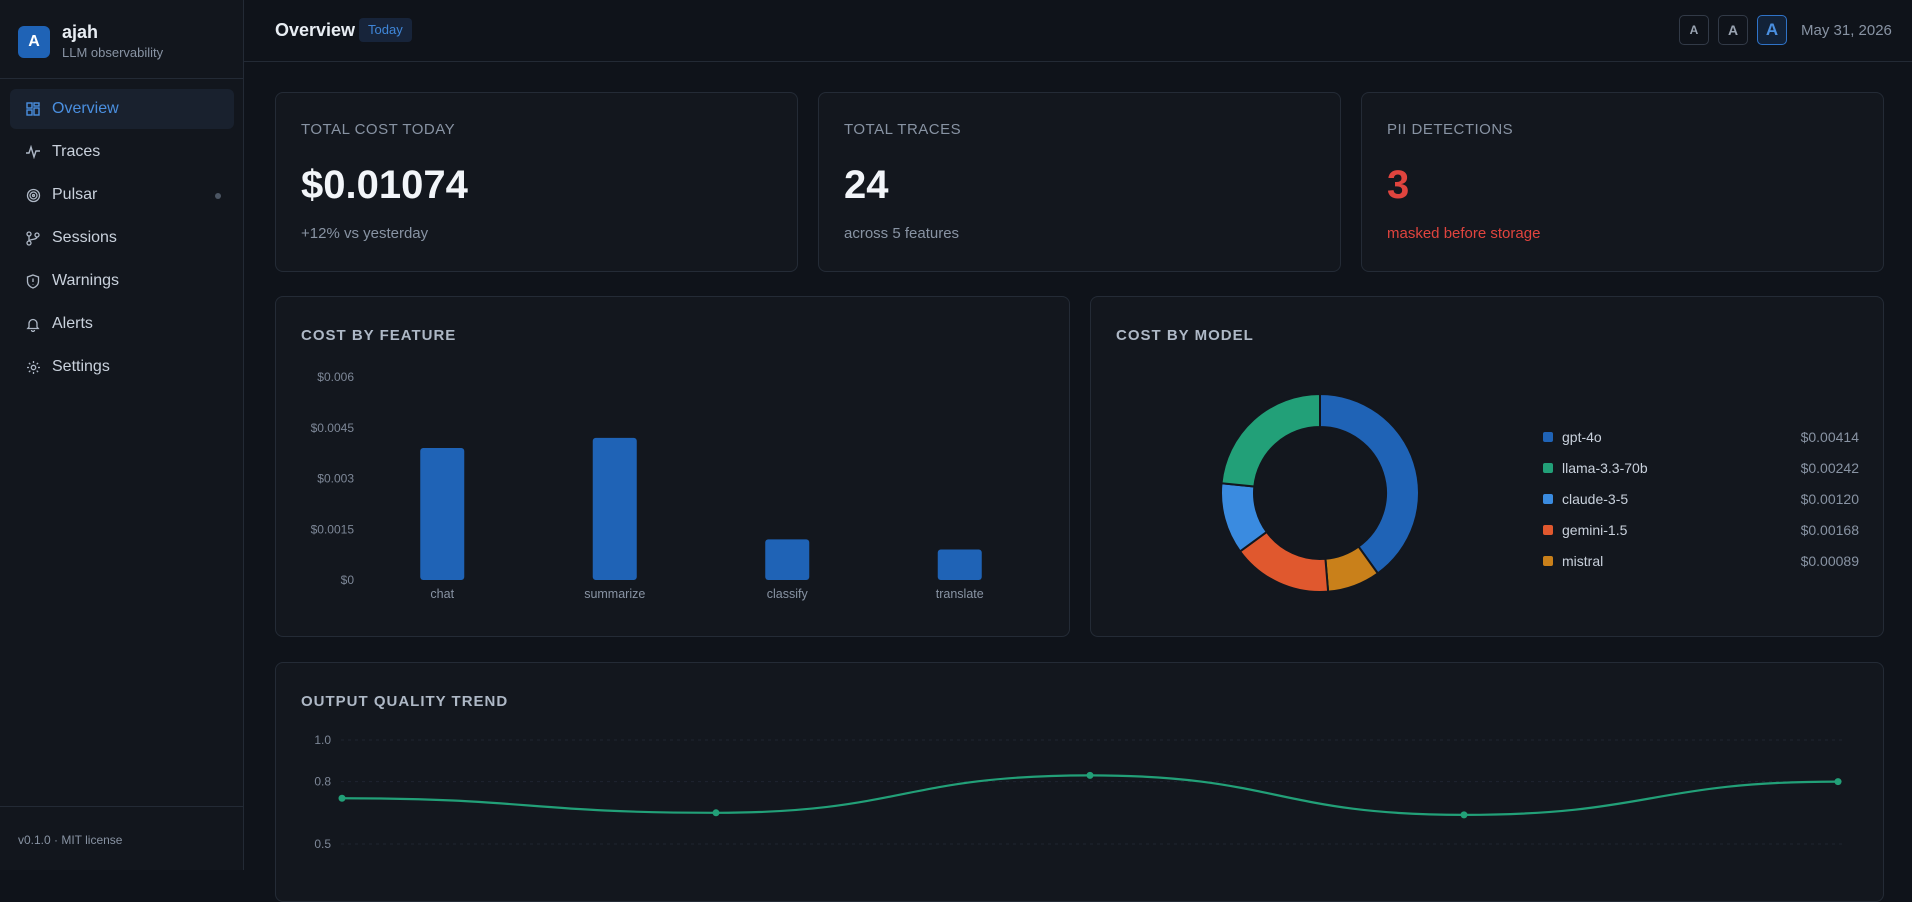 The height and width of the screenshot is (902, 1912). Describe the element at coordinates (1583, 560) in the screenshot. I see `legend-label: mistral` at that location.